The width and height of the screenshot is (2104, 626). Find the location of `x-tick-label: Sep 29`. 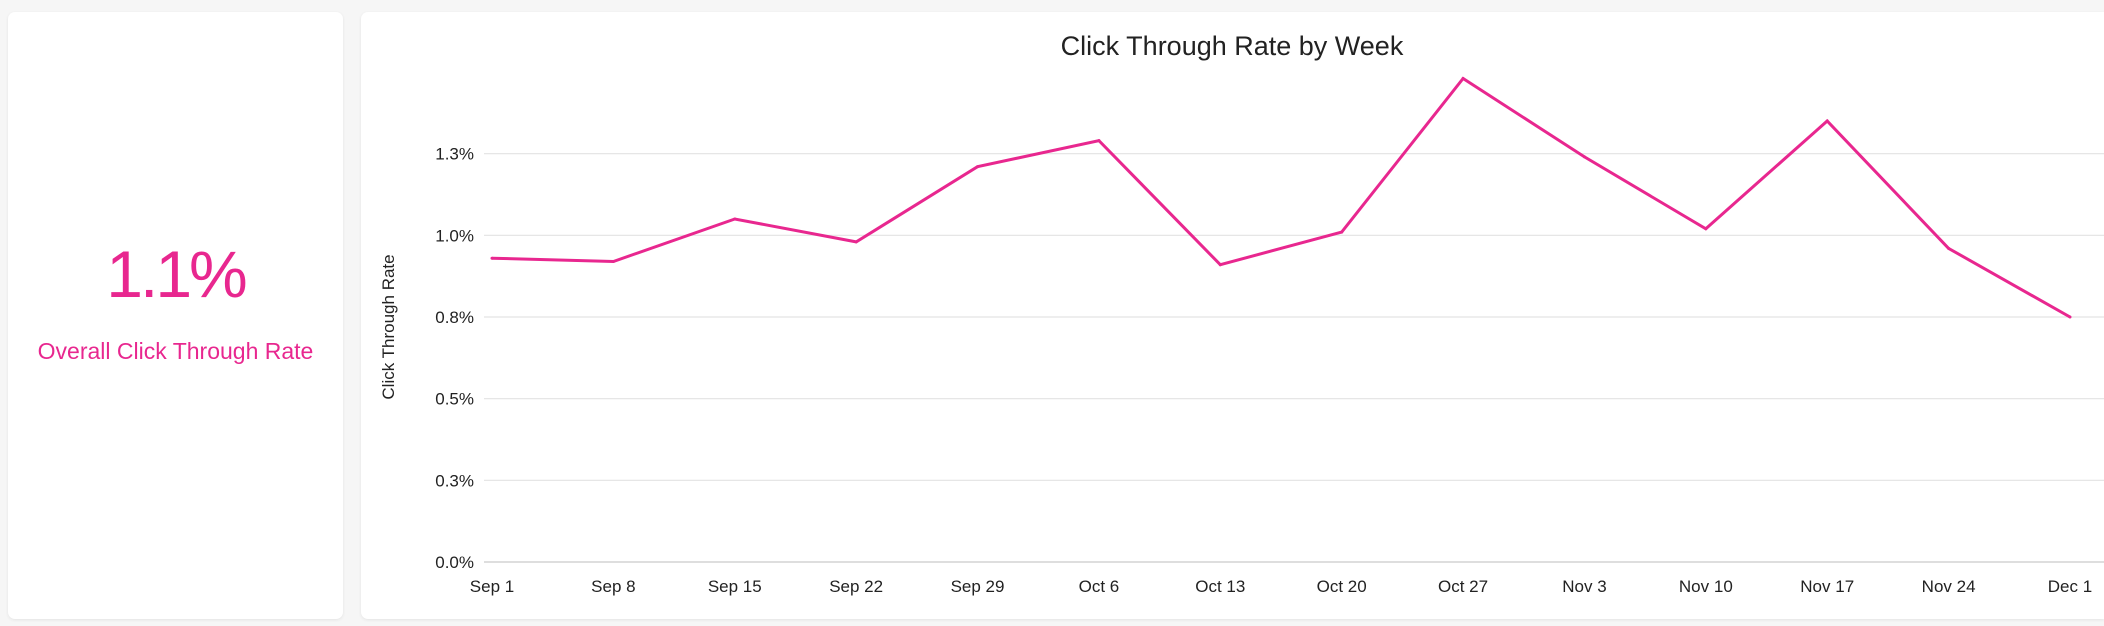

x-tick-label: Sep 29 is located at coordinates (978, 586).